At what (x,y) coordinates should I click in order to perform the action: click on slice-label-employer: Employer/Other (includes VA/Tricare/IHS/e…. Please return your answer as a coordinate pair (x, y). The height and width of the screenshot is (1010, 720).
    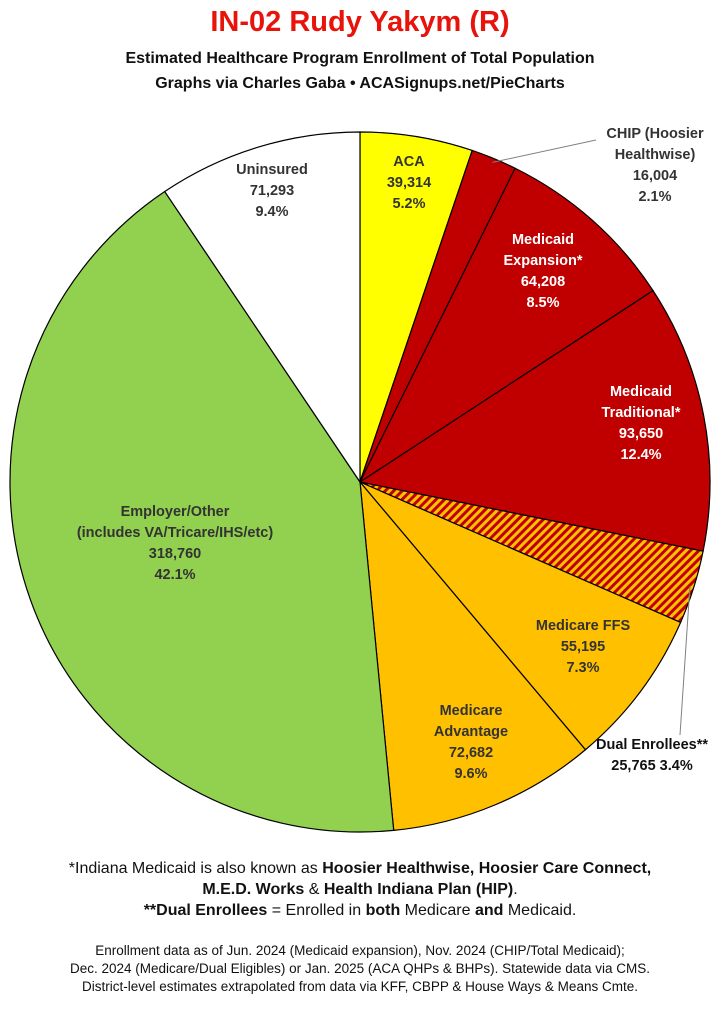
    Looking at the image, I should click on (175, 543).